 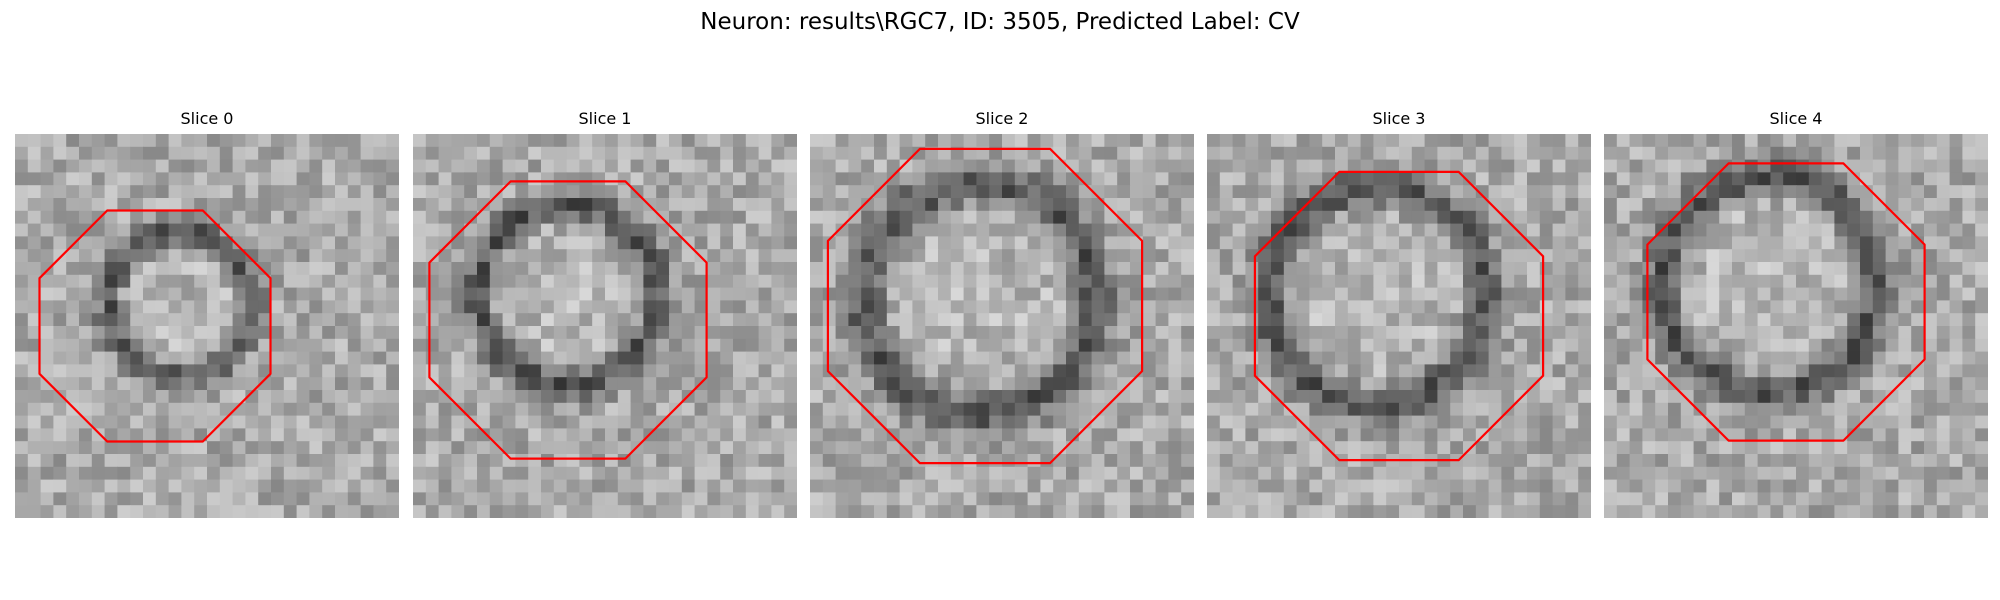 I want to click on slice-title: Slice 0, so click(x=207, y=118).